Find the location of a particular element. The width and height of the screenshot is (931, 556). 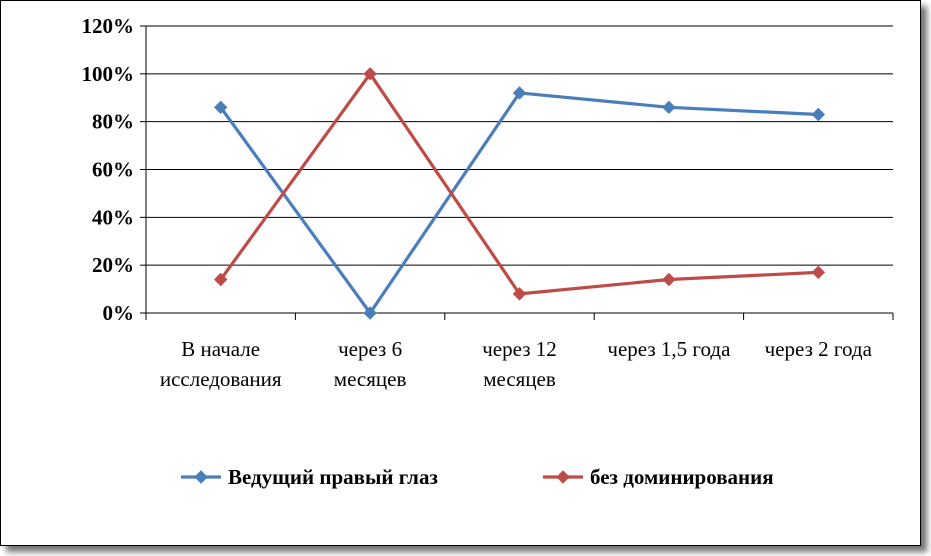

x-tick-label: через 12 месяцев is located at coordinates (519, 364).